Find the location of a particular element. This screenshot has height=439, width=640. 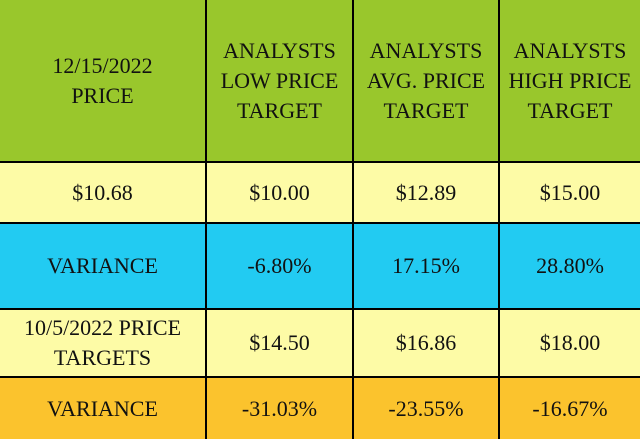

cell-text: $14.50 is located at coordinates (279, 342).